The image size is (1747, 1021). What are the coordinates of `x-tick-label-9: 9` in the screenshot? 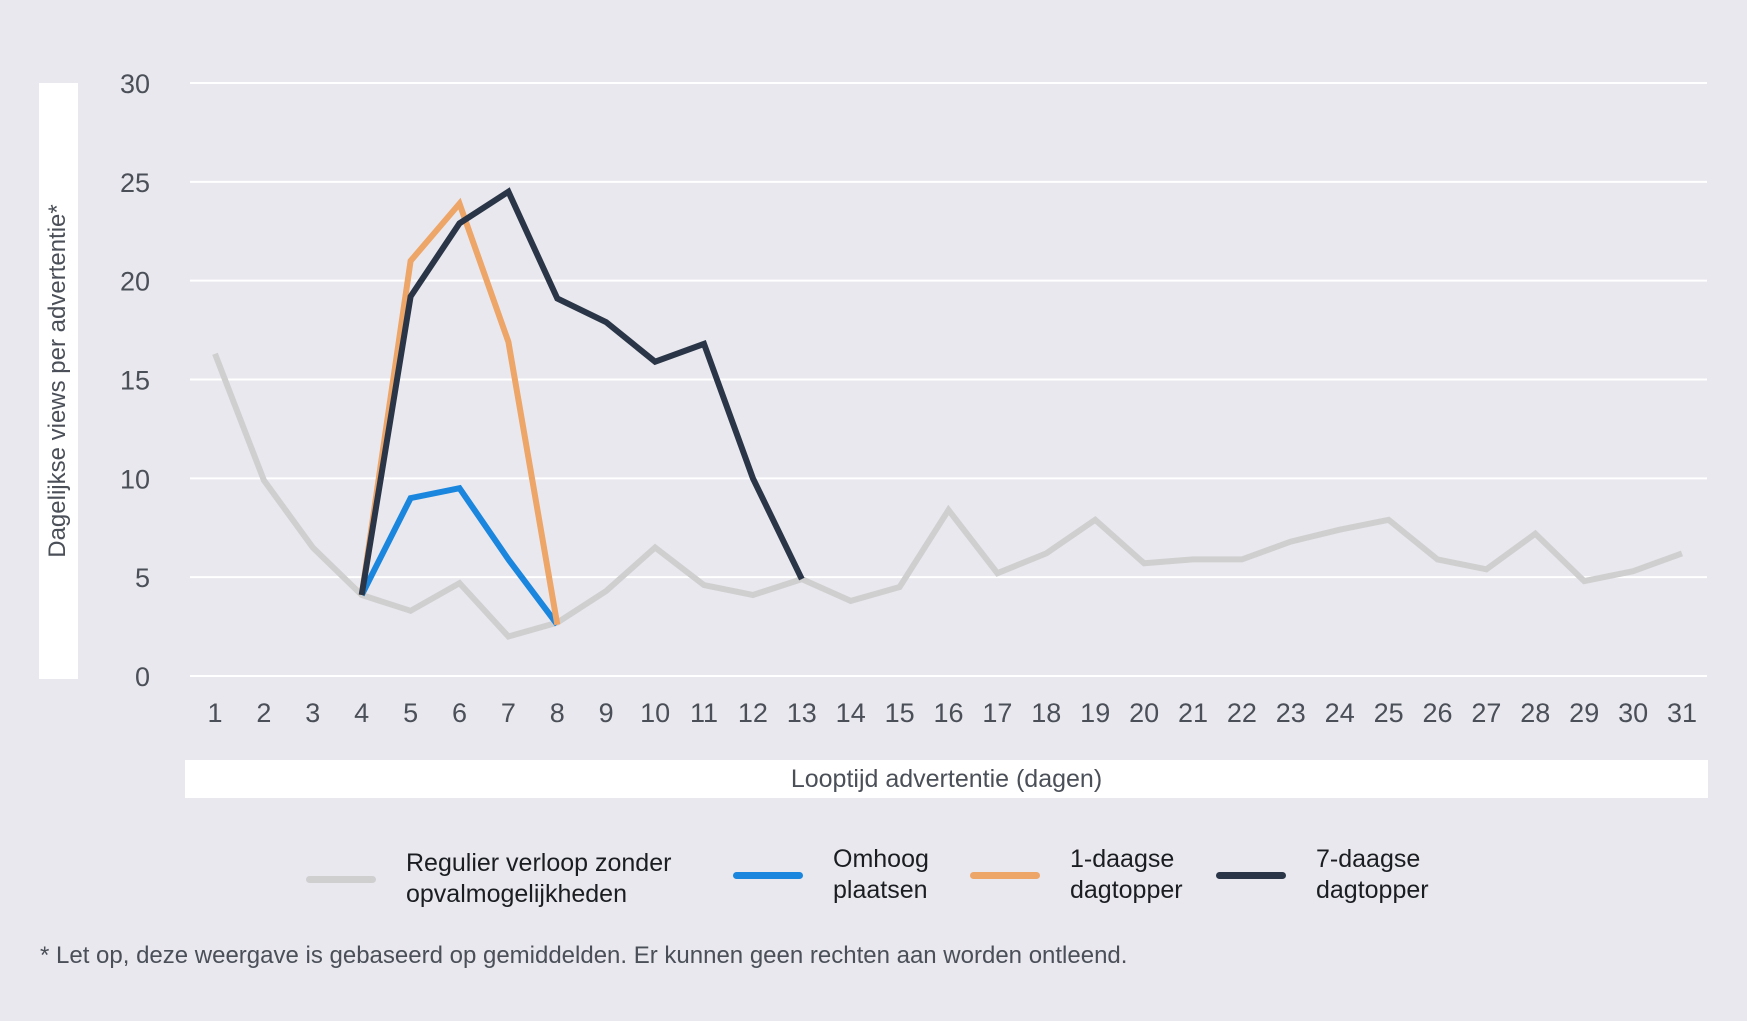 It's located at (606, 713).